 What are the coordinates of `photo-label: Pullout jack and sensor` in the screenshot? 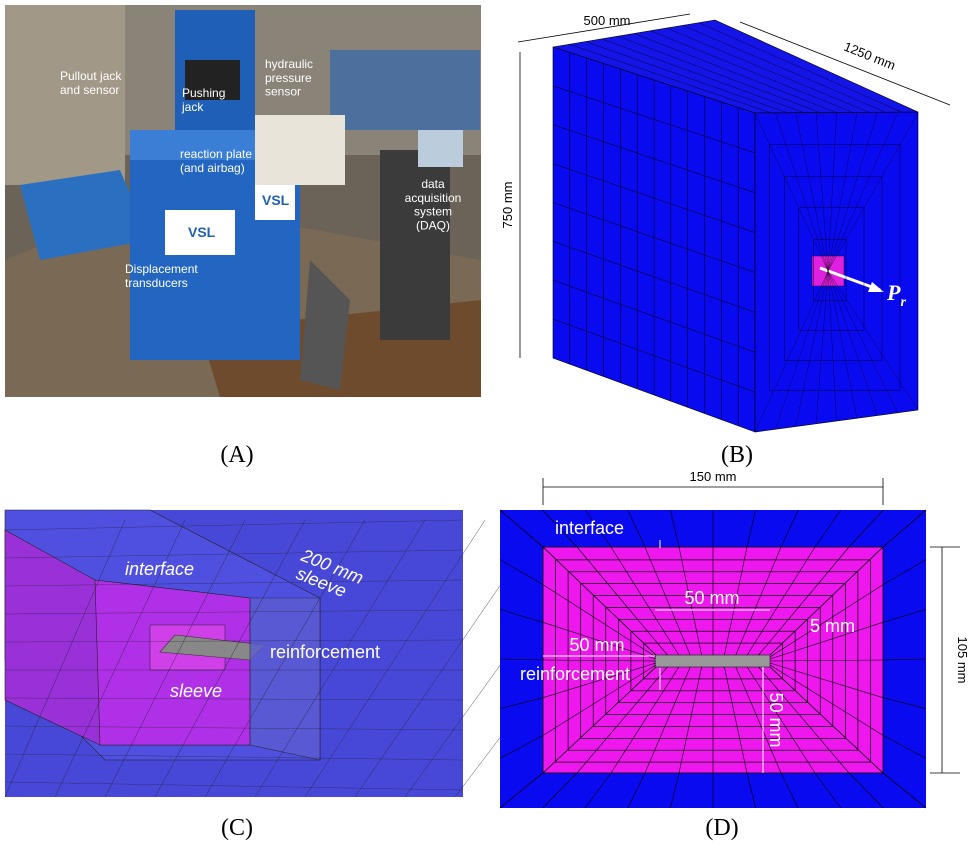 It's located at (91, 83).